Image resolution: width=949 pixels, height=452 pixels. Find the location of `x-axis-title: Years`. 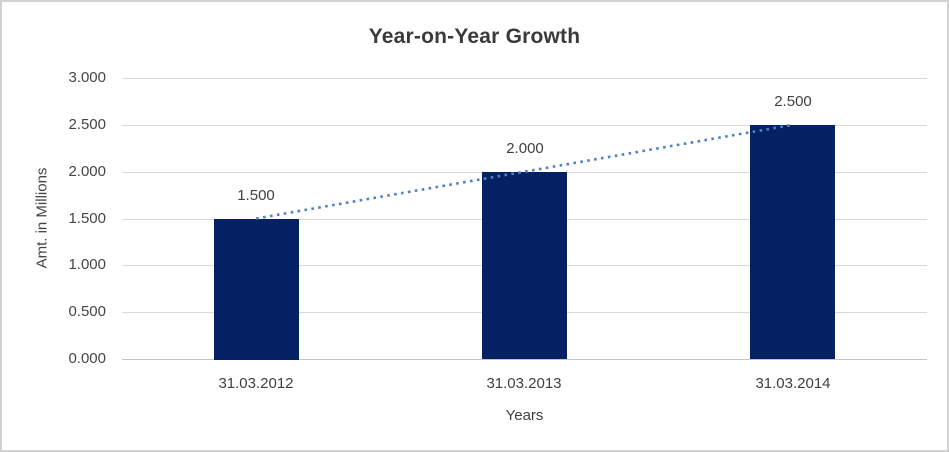

x-axis-title: Years is located at coordinates (524, 415).